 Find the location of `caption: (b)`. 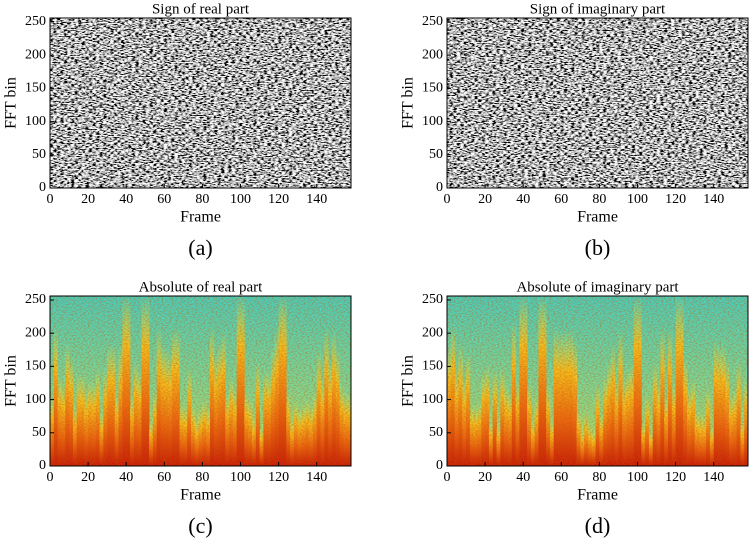

caption: (b) is located at coordinates (598, 247).